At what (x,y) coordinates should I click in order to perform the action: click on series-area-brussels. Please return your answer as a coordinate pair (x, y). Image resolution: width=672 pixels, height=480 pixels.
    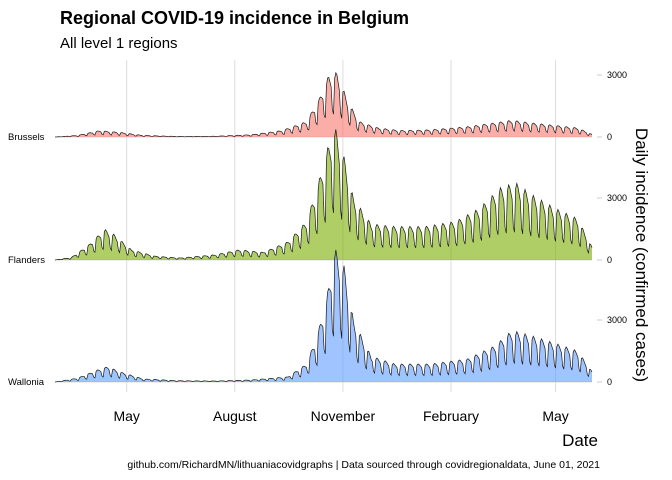
    Looking at the image, I should click on (323, 104).